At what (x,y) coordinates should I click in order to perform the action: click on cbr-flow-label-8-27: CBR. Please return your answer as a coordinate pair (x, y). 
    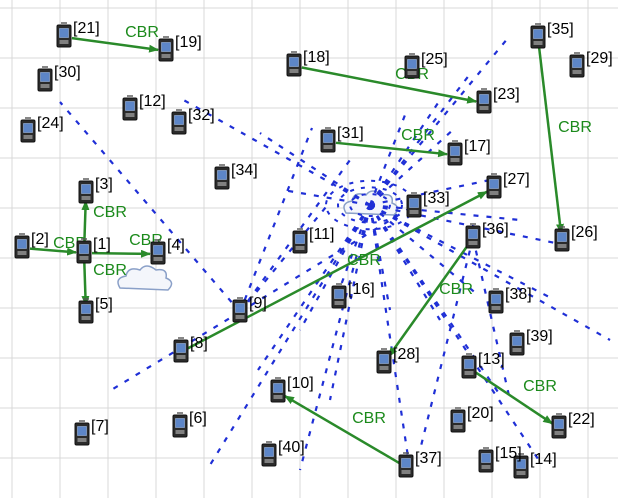
    Looking at the image, I should click on (364, 260).